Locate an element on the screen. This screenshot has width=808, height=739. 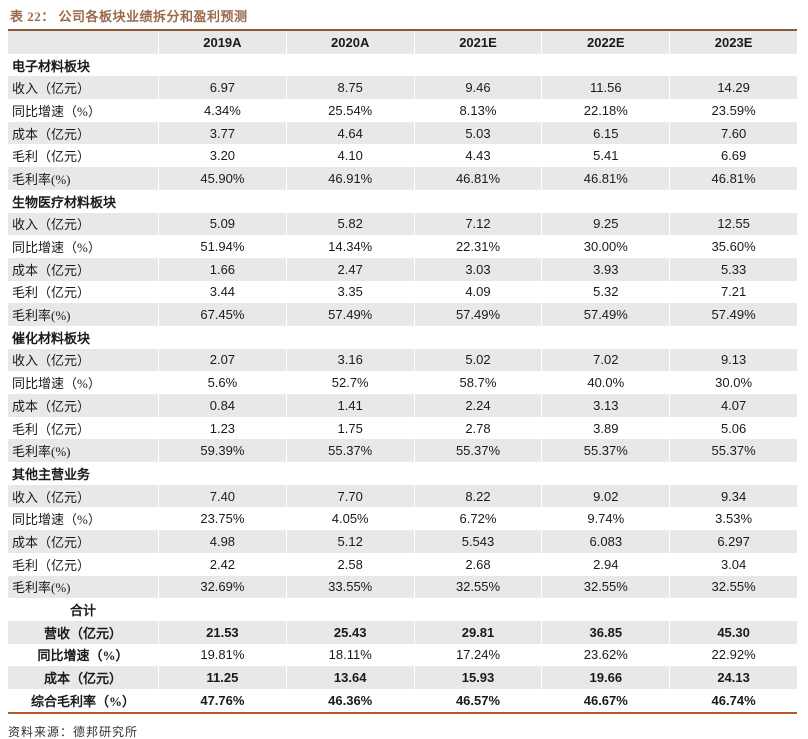
value-cell: 3.77 is located at coordinates (222, 133).